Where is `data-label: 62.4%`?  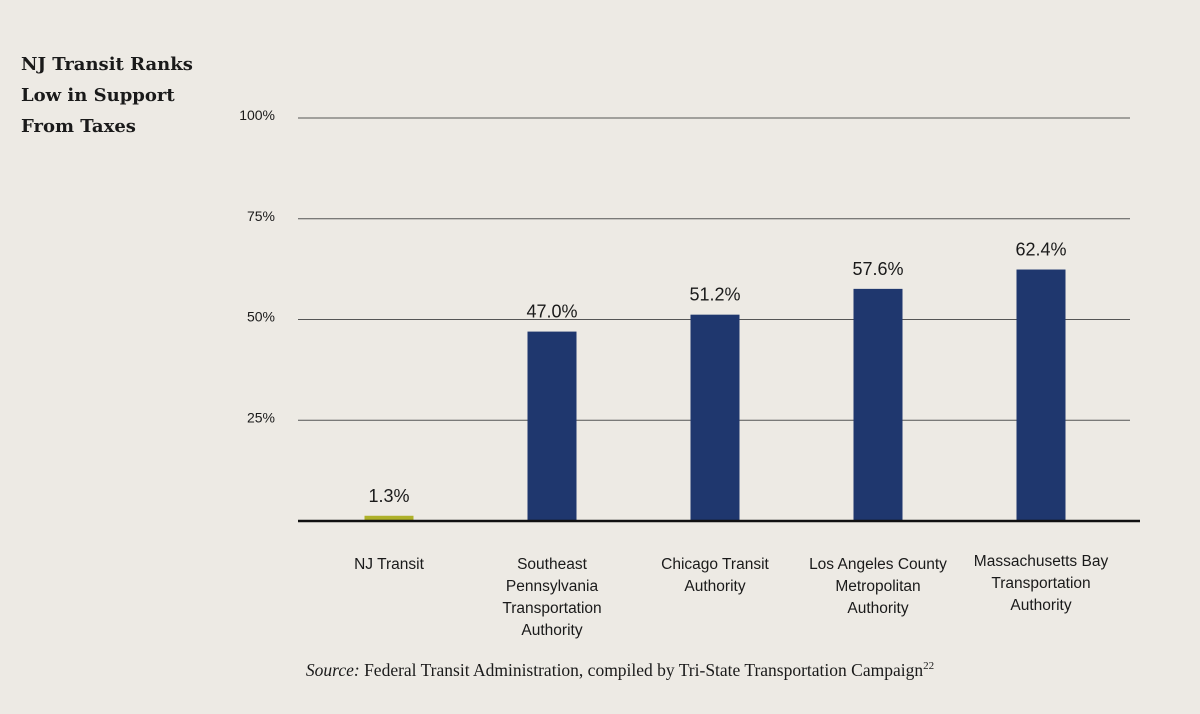 data-label: 62.4% is located at coordinates (1040, 250).